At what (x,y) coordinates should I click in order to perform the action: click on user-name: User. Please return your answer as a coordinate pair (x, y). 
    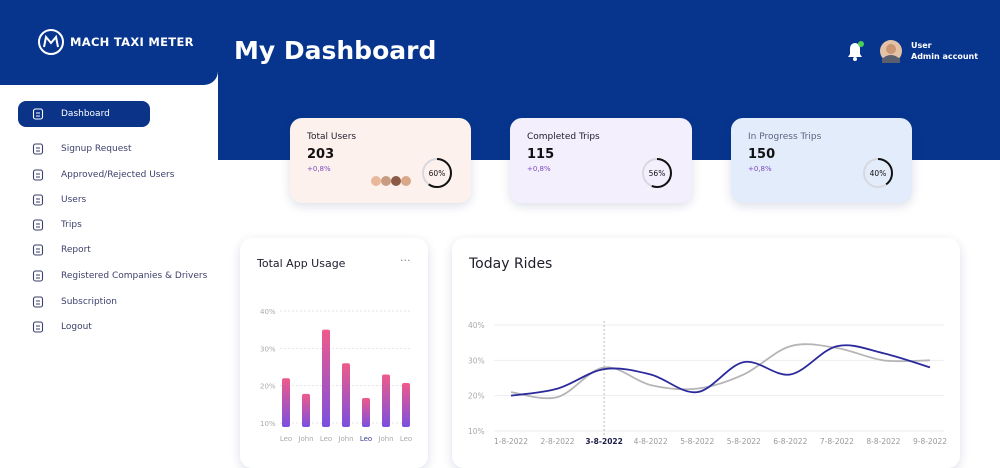
    Looking at the image, I should click on (921, 45).